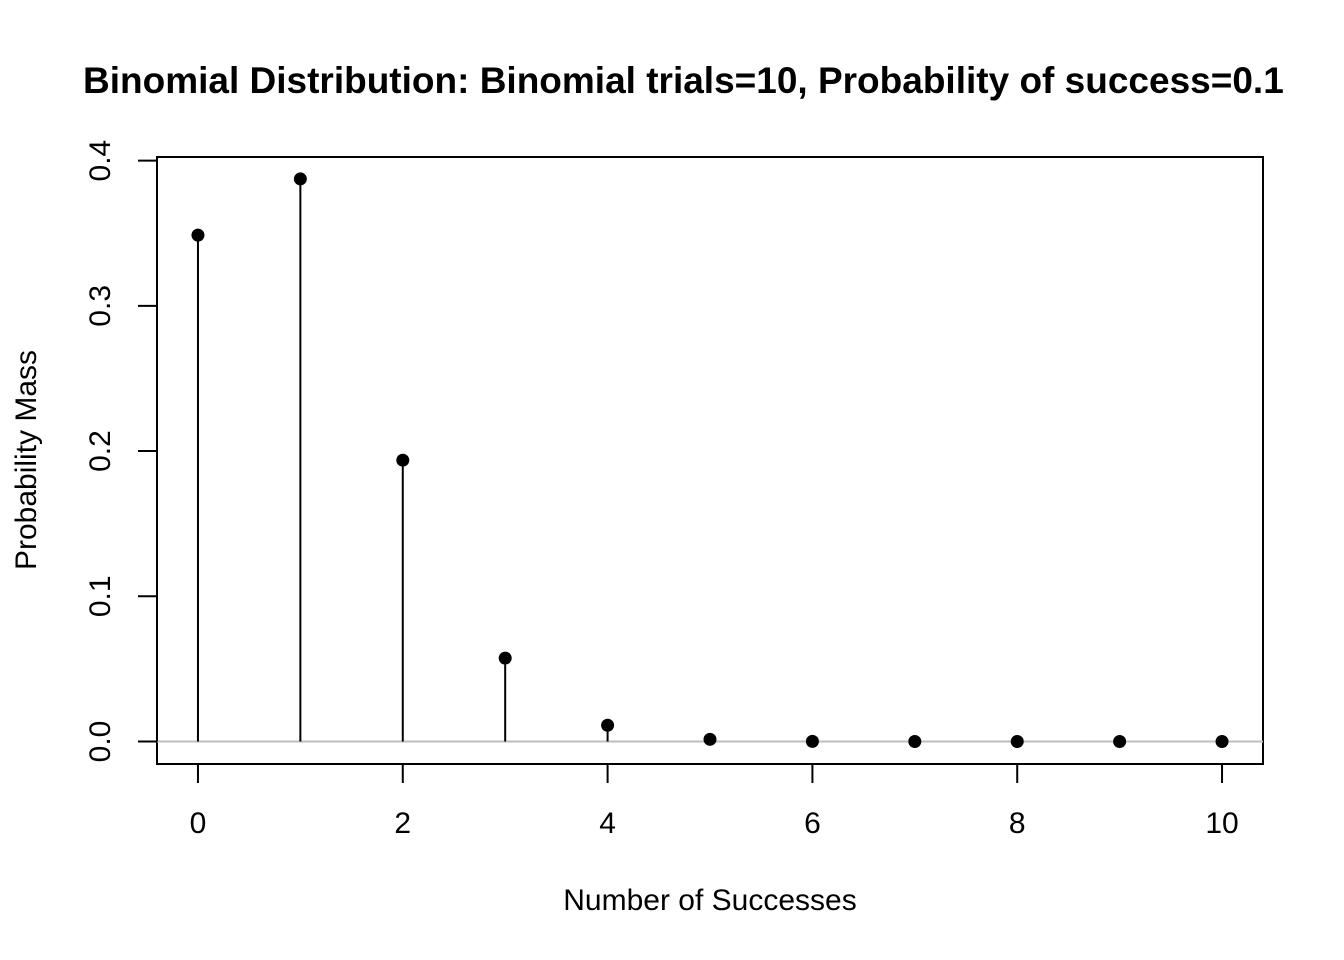 This screenshot has height=960, width=1344. What do you see at coordinates (1221, 823) in the screenshot?
I see `x-tick-label: 10` at bounding box center [1221, 823].